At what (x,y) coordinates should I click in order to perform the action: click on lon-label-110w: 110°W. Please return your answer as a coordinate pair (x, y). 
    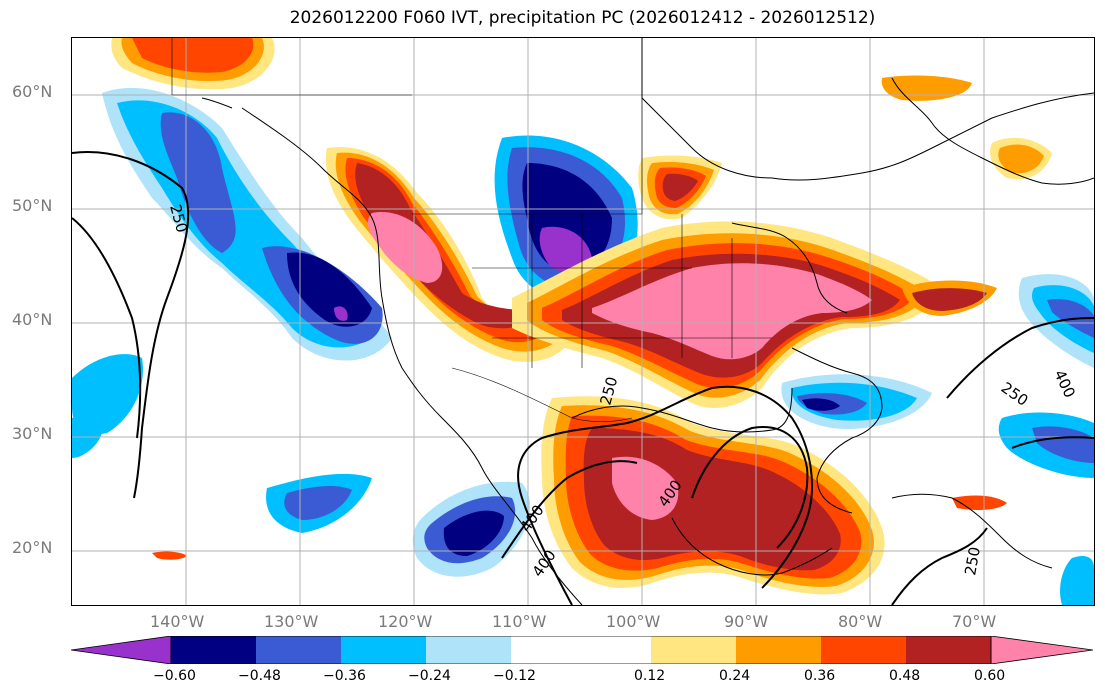
    Looking at the image, I should click on (519, 621).